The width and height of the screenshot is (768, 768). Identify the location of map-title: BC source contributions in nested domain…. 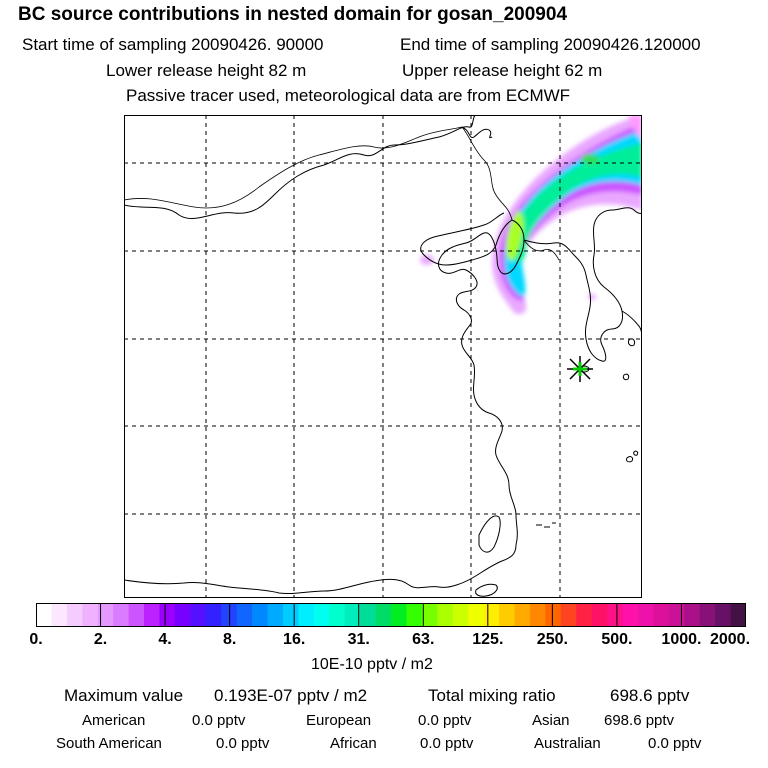
(293, 14).